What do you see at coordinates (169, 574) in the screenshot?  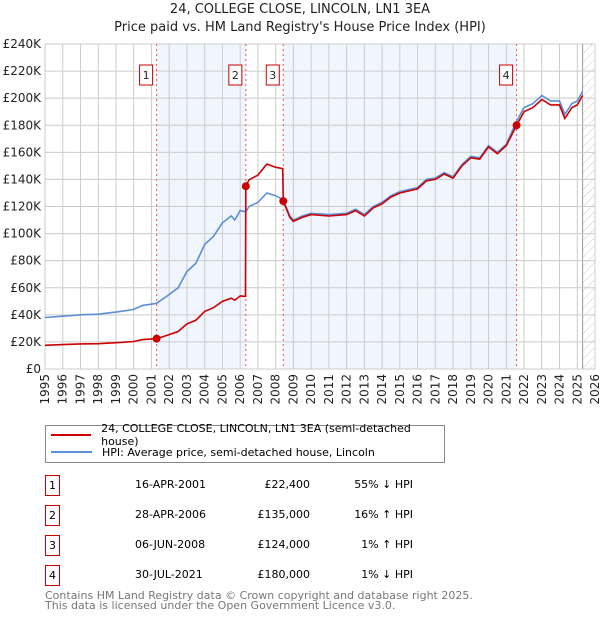 I see `sale-date: 30-JUL-2021` at bounding box center [169, 574].